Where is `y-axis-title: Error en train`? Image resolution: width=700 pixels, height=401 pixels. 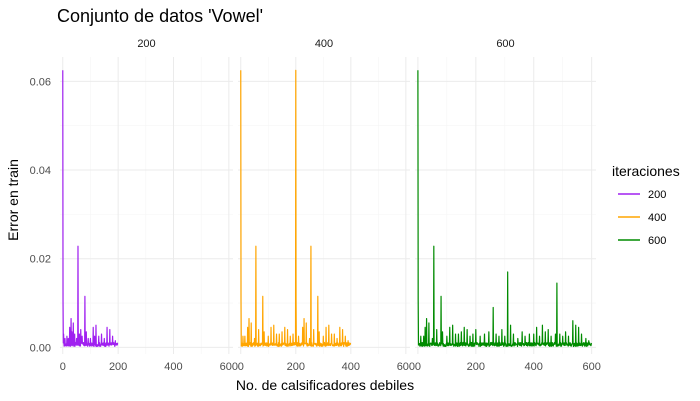
y-axis-title: Error en train is located at coordinates (13, 200).